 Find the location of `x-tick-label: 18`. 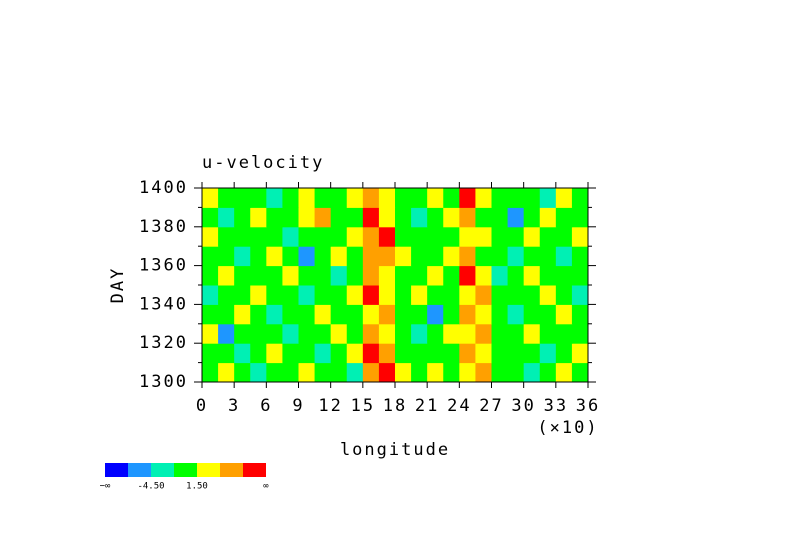

x-tick-label: 18 is located at coordinates (395, 406).